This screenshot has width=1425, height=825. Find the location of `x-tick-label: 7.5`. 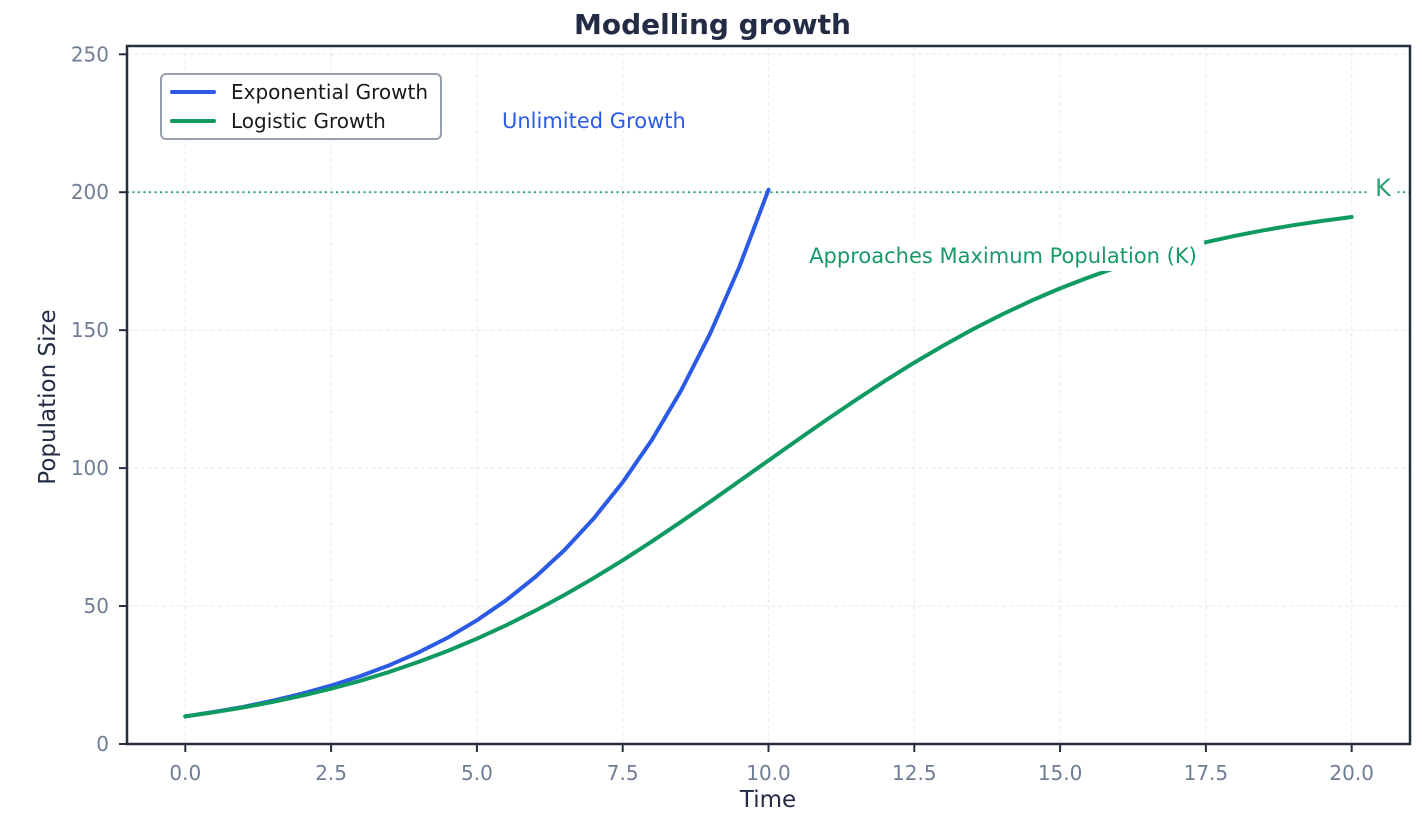

x-tick-label: 7.5 is located at coordinates (623, 773).